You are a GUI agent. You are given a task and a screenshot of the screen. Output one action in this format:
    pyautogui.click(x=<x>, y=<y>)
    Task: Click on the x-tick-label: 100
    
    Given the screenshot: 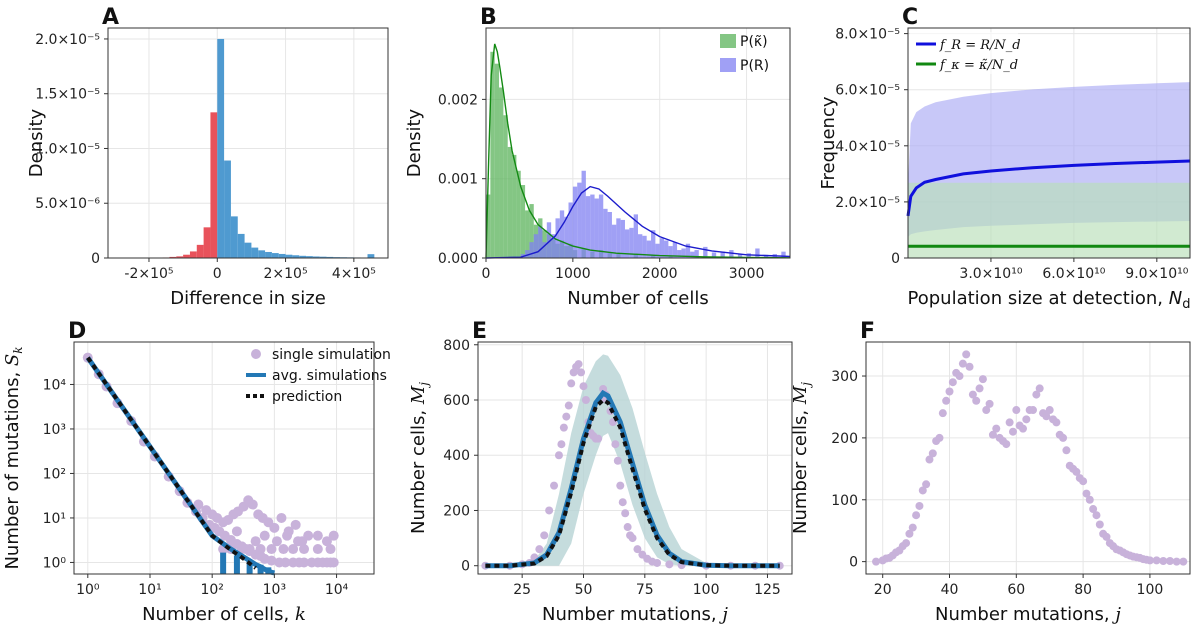 What is the action you would take?
    pyautogui.click(x=1150, y=590)
    